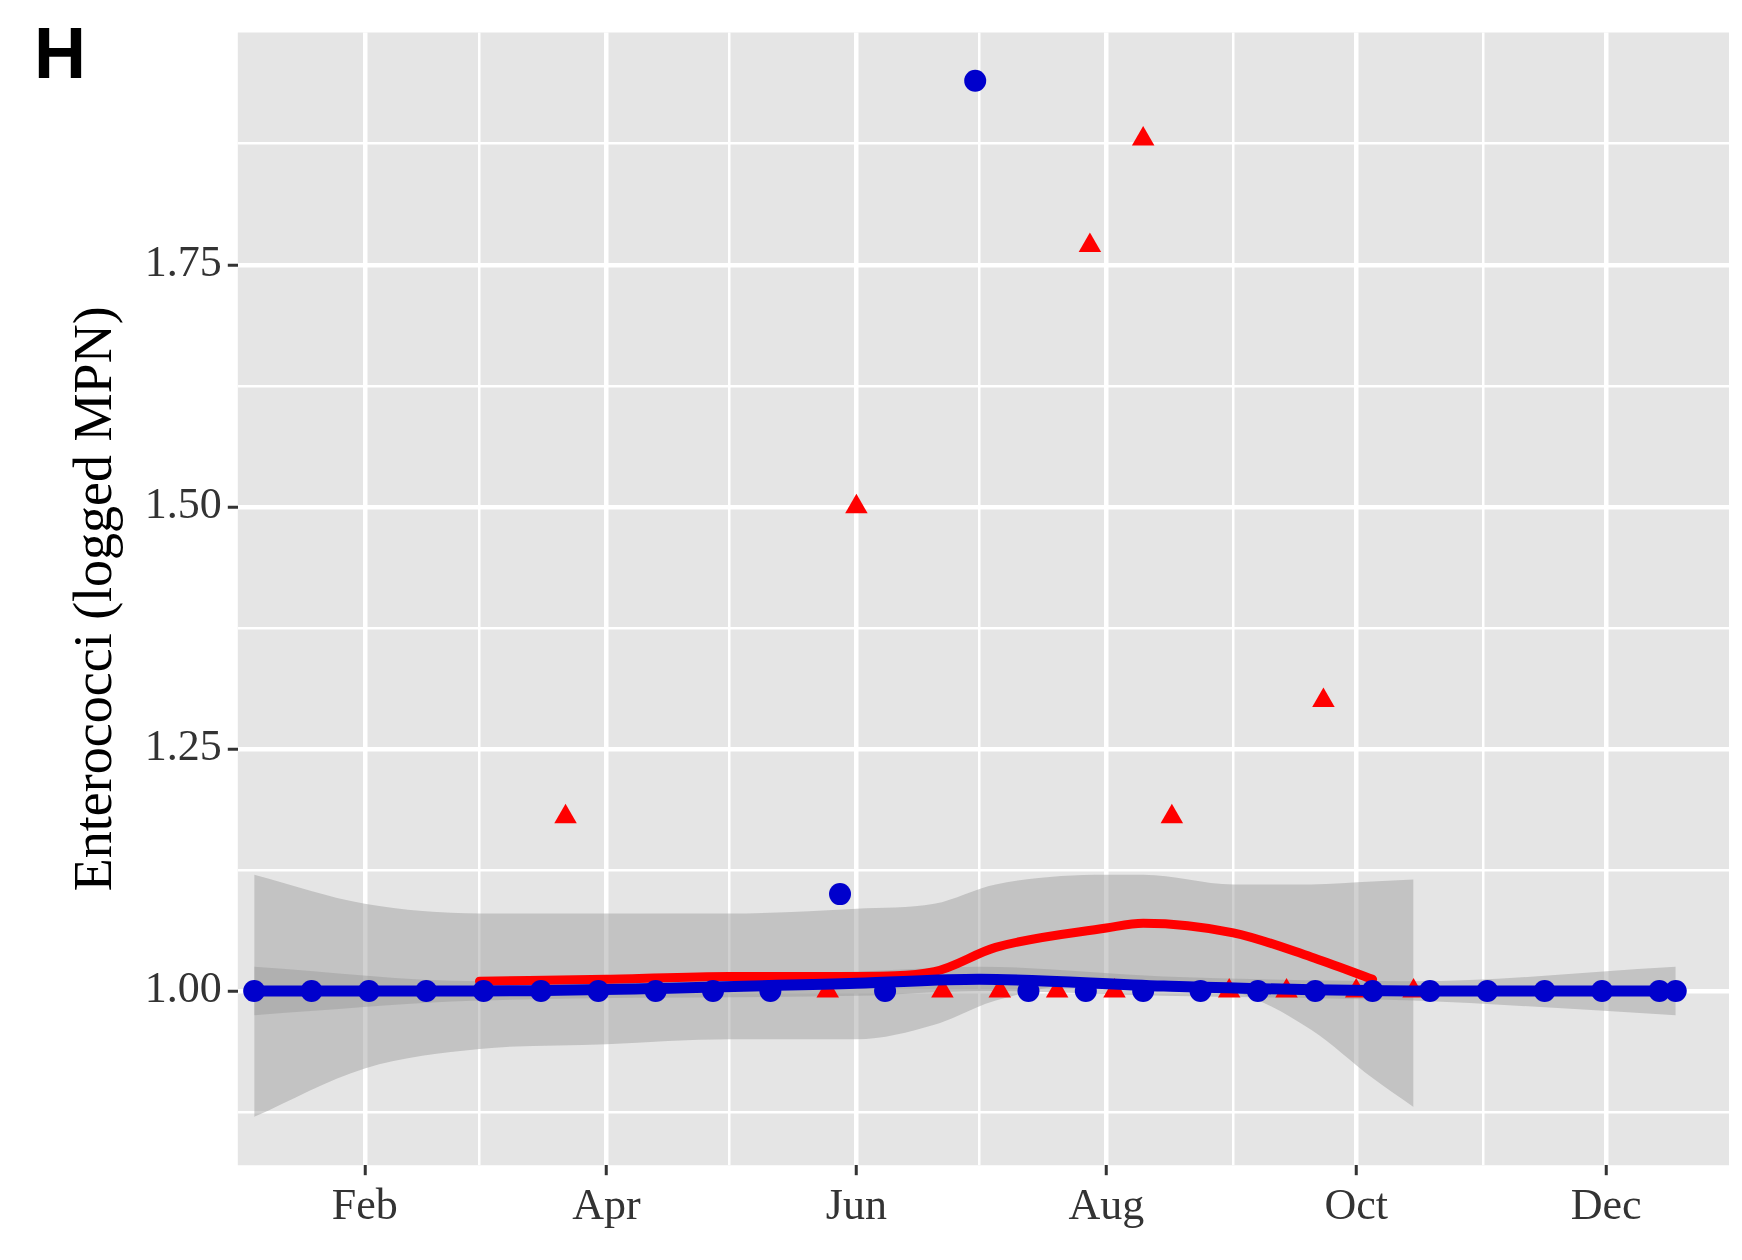 The image size is (1742, 1260). Describe the element at coordinates (92, 599) in the screenshot. I see `y-axis-title: Enterococci (logged MPN)` at that location.